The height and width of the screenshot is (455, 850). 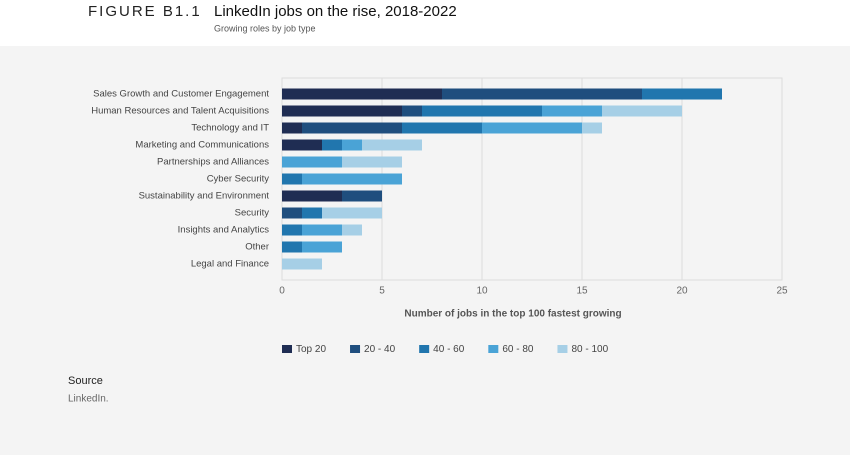 I want to click on y-tick-label: Cyber Security, so click(x=238, y=179).